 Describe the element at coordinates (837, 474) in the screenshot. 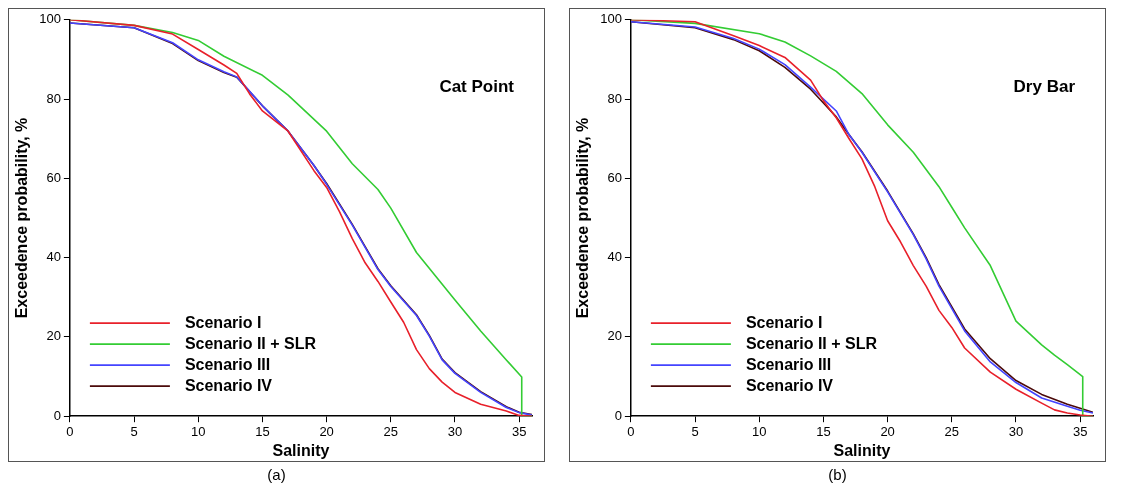

I see `text: (b)` at that location.